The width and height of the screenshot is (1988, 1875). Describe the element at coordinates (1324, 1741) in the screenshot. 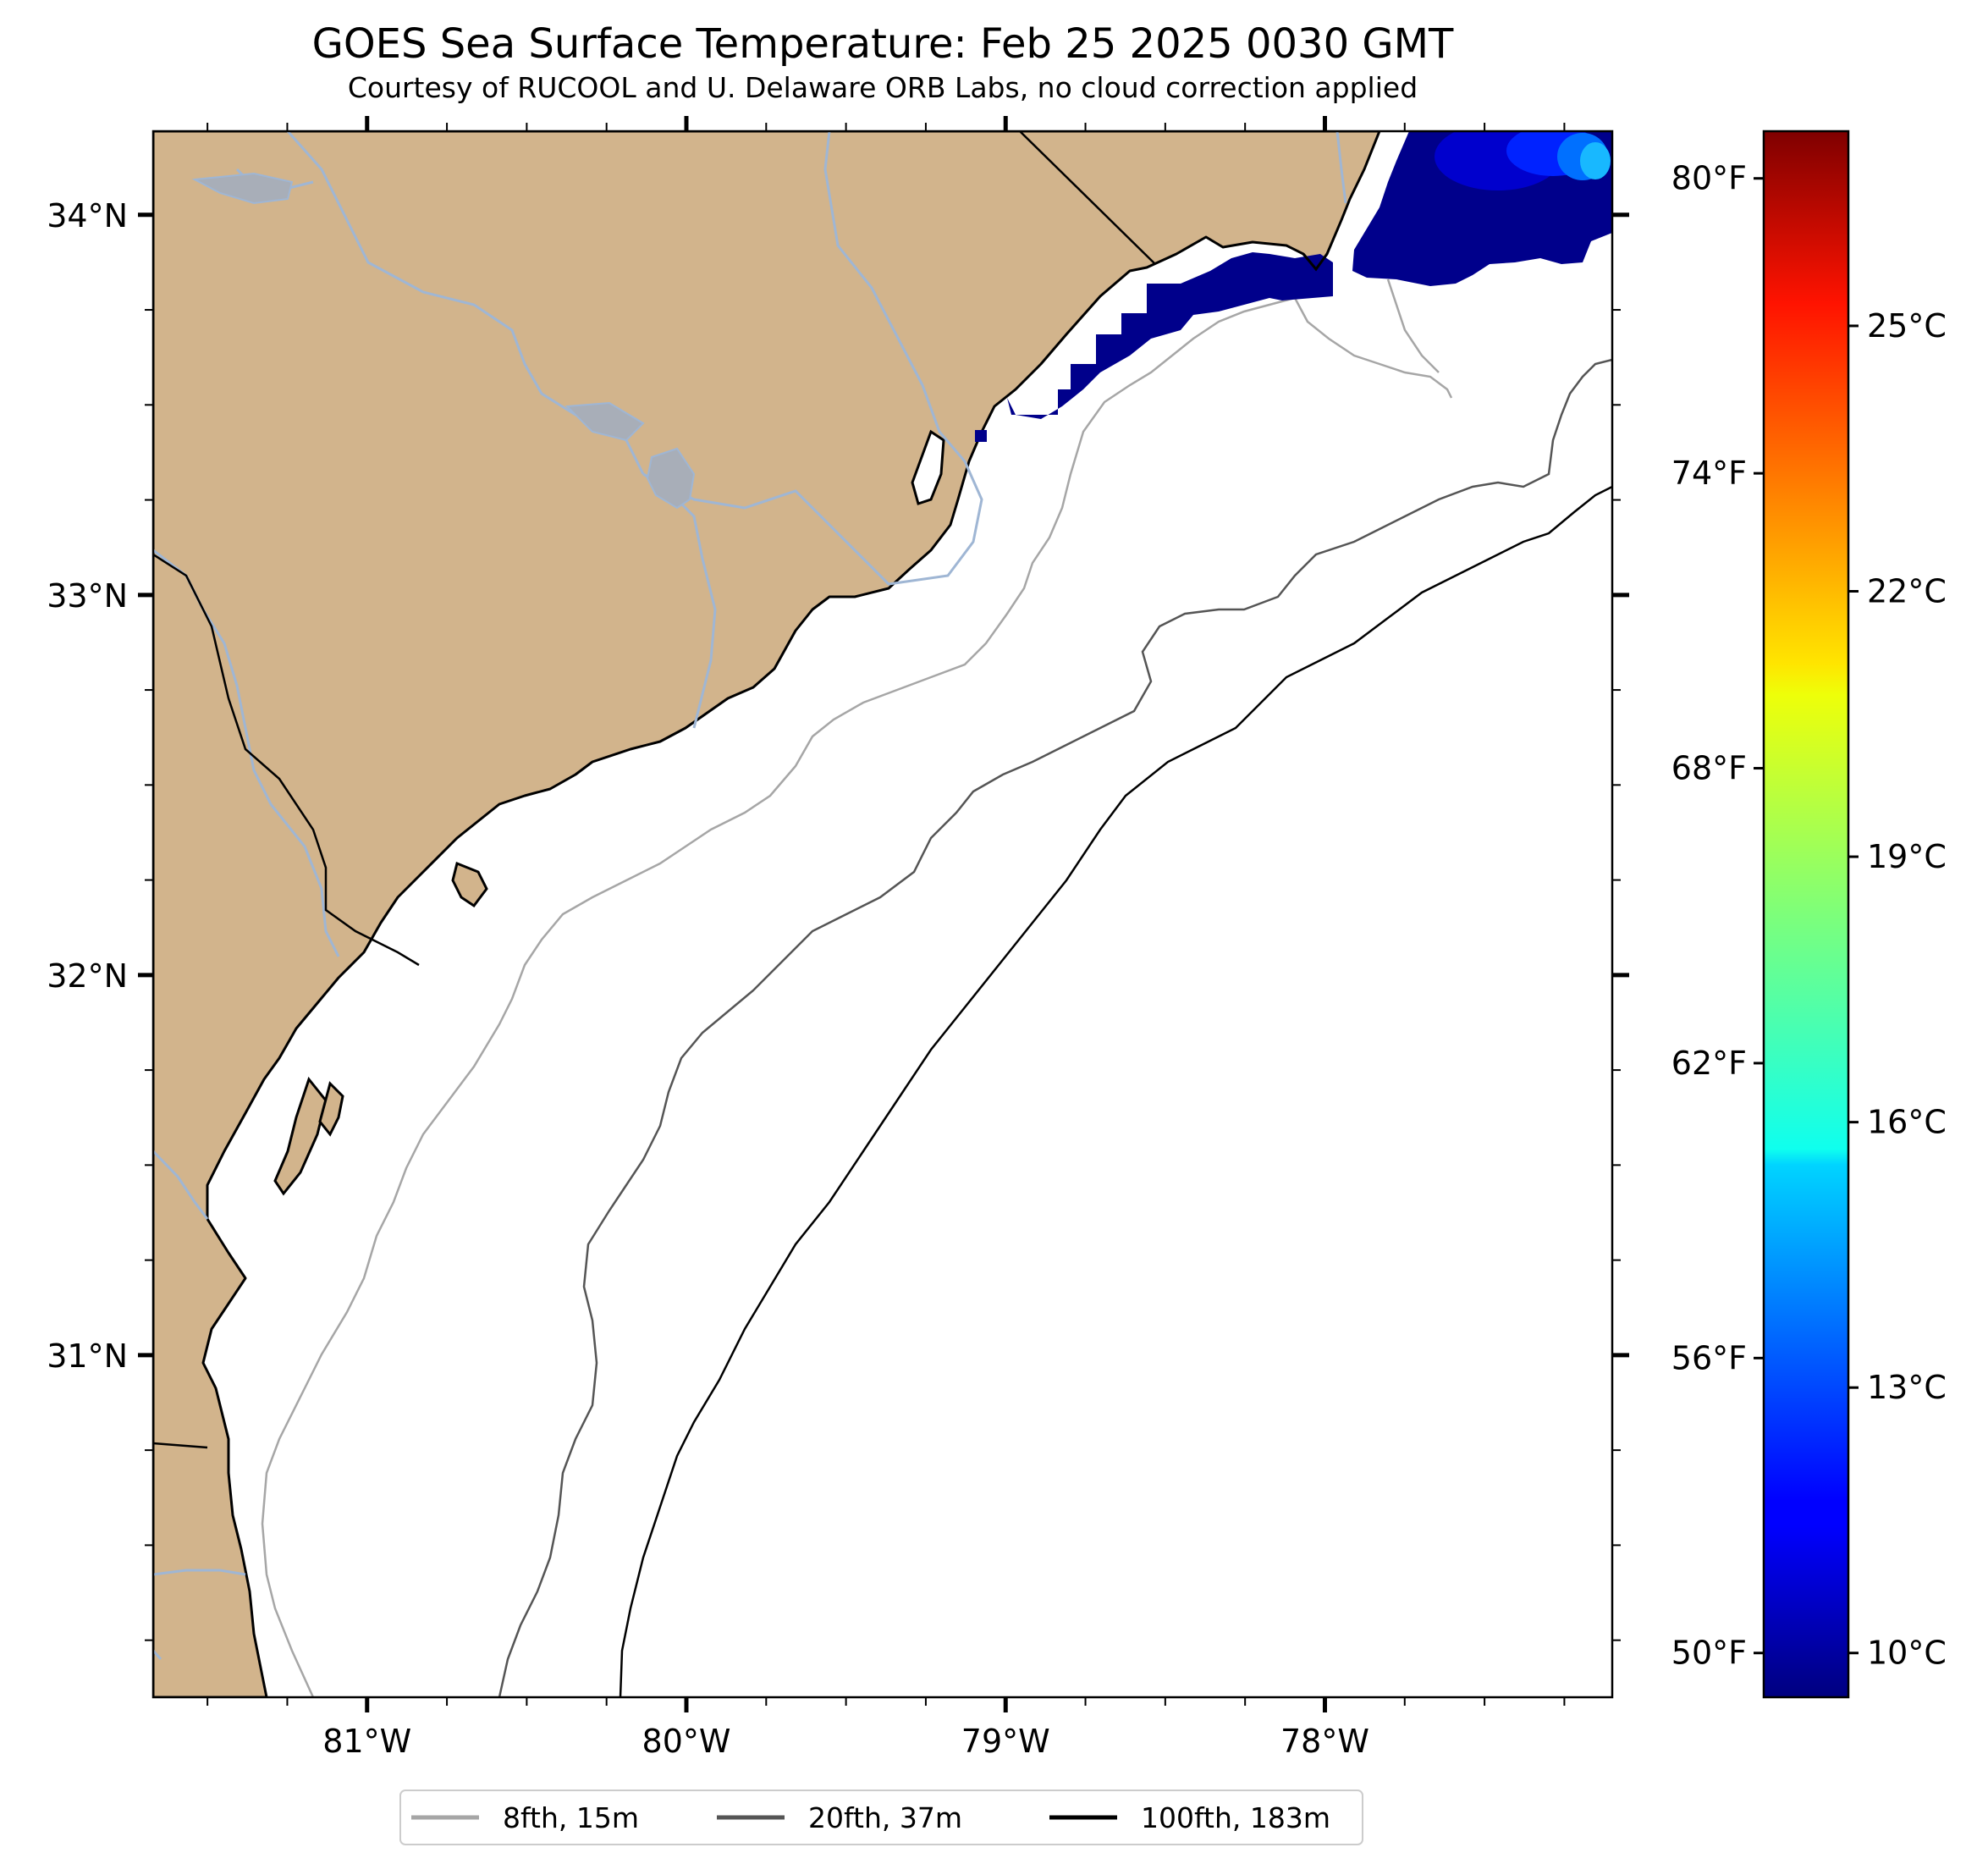

I see `lon-tick-label: 78°W` at that location.